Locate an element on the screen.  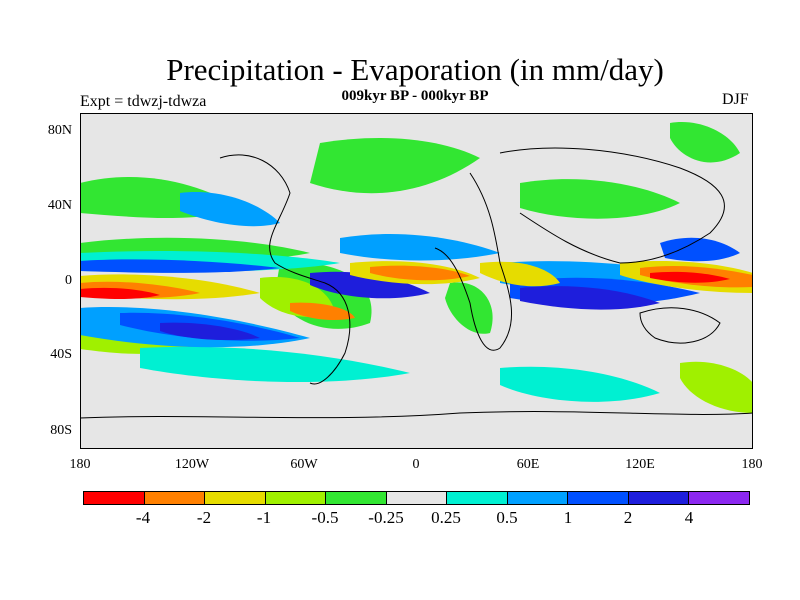
map-title: Precipitation - Evaporation (in mm/day) is located at coordinates (415, 69).